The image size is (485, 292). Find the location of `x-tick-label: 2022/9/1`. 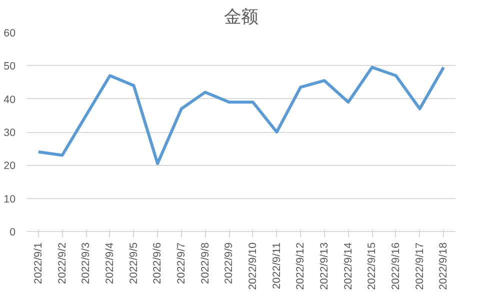

x-tick-label: 2022/9/1 is located at coordinates (38, 263).